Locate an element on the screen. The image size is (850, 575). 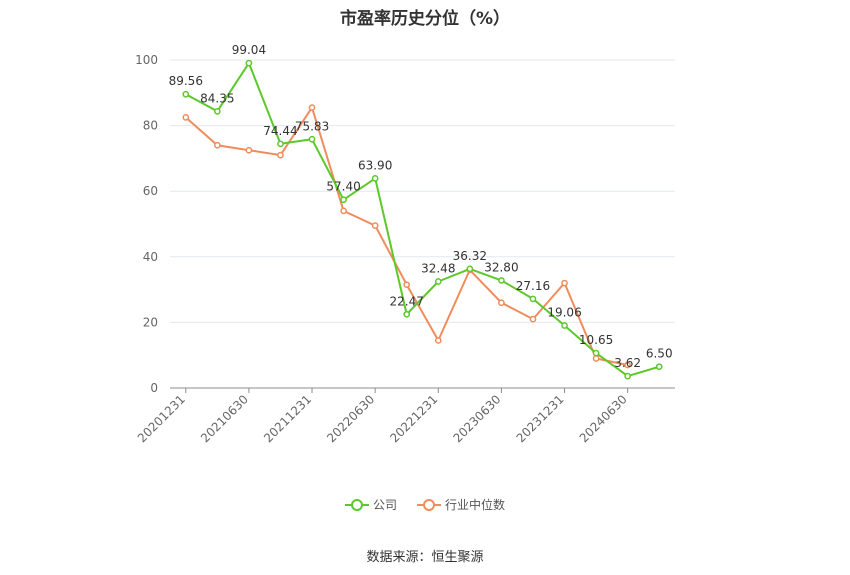
y-tick-label: 40 is located at coordinates (150, 257).